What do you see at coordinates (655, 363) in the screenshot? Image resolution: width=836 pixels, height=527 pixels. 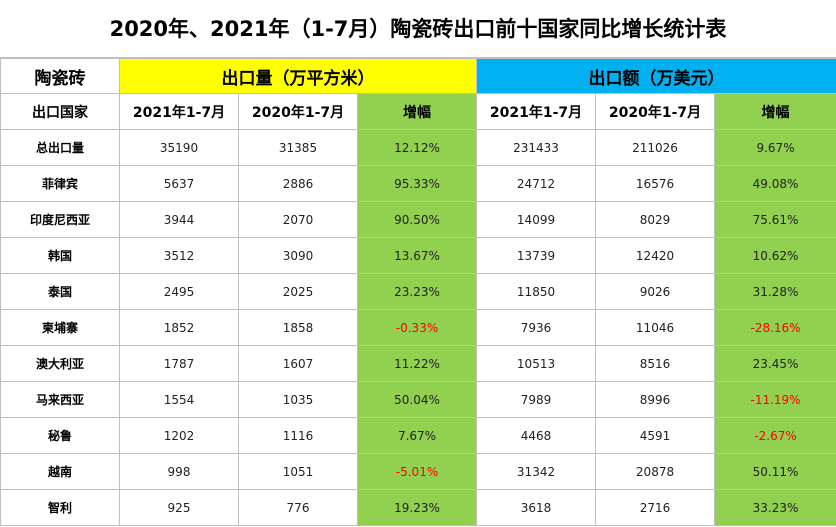 I see `value-2020-cell: 8516` at bounding box center [655, 363].